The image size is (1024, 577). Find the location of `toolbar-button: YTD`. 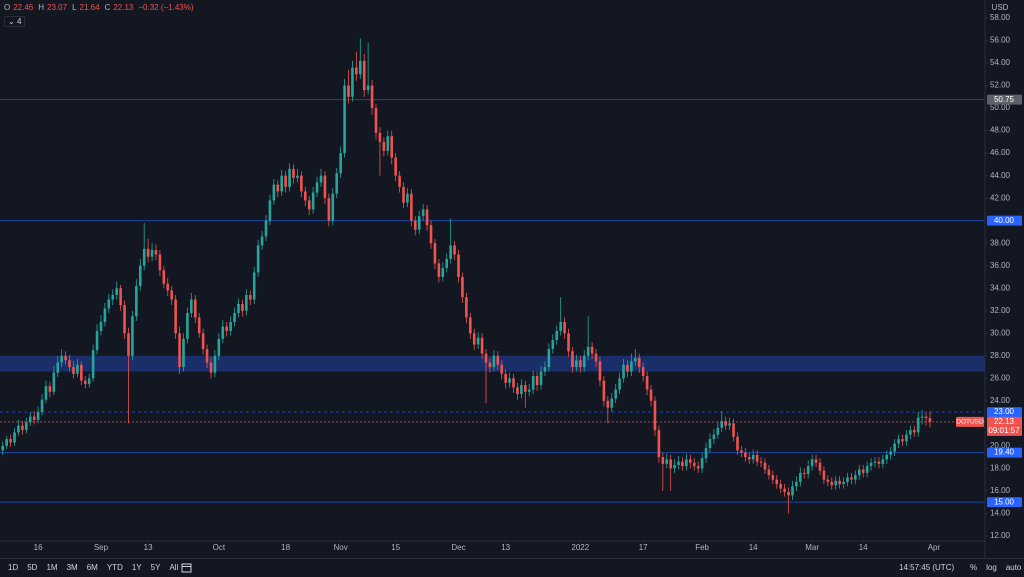

toolbar-button: YTD is located at coordinates (114, 567).